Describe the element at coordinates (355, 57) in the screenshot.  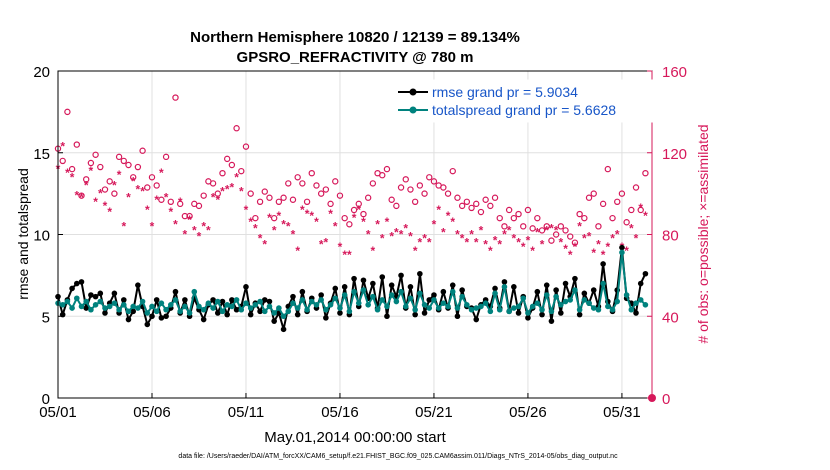
I see `chart-subtitle: GPSRO_REFRACTIVITY @ 780 m` at that location.